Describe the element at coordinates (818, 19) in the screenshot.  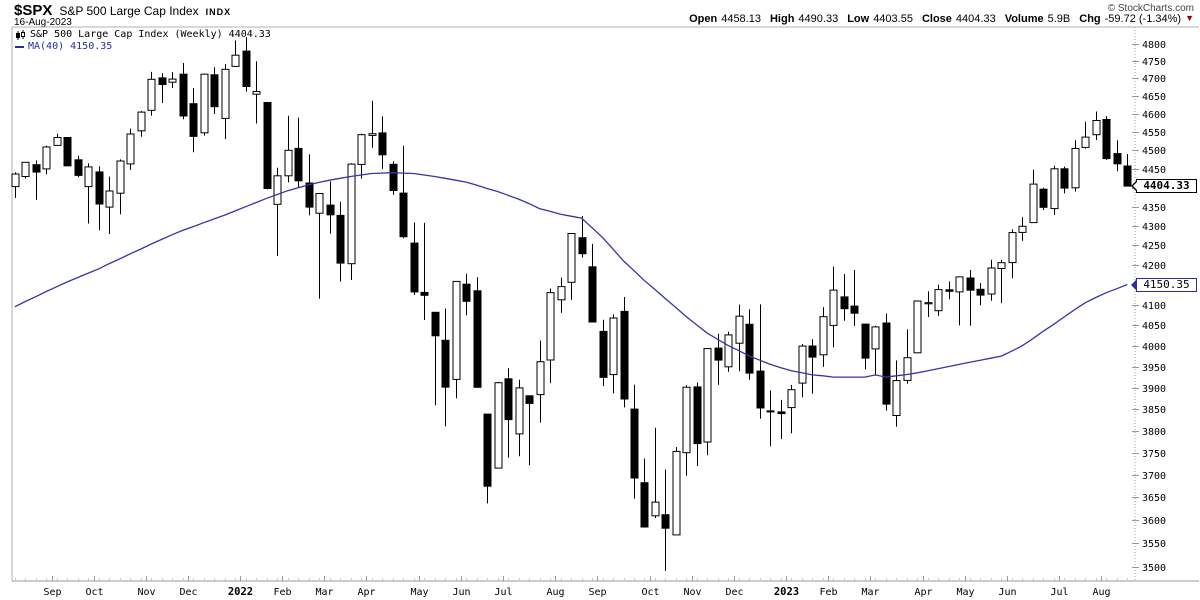
I see `high-value: 4490.33` at that location.